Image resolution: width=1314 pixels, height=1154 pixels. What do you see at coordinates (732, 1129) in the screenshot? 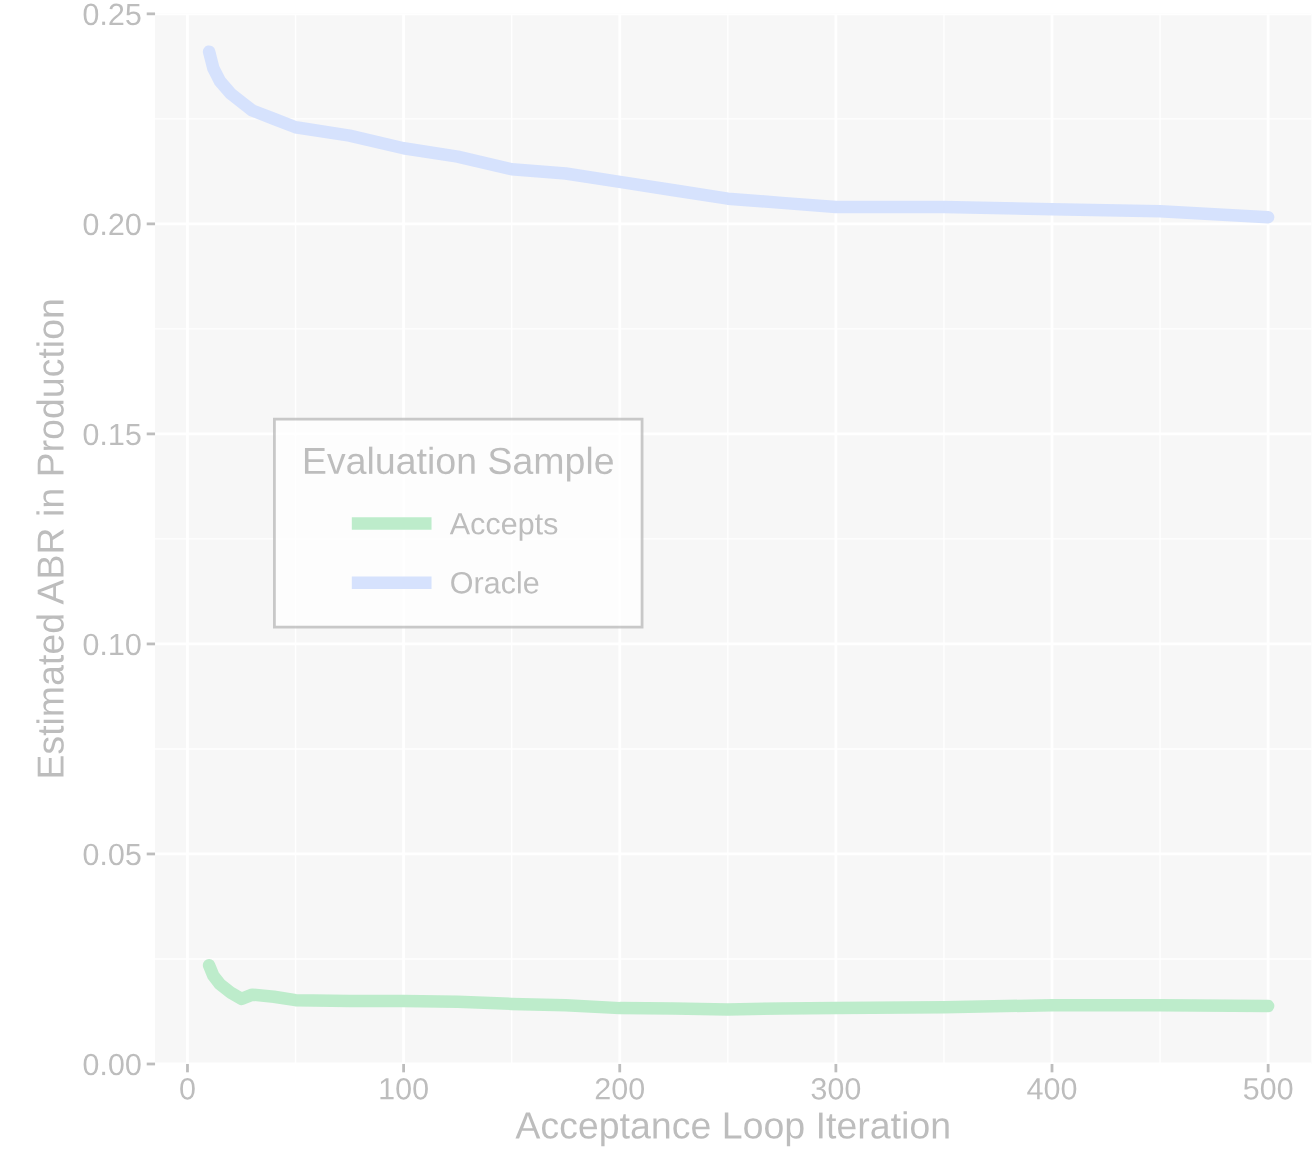
I see `x-axis-title: Acceptance Loop Iteration` at bounding box center [732, 1129].